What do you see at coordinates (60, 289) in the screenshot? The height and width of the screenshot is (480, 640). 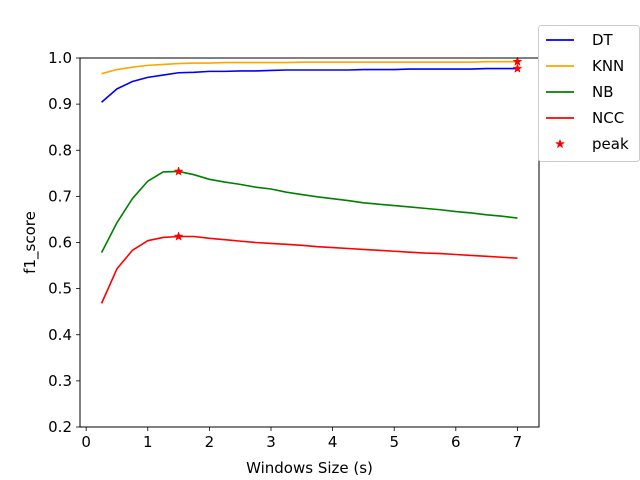 I see `y-tick-label: 0.5` at bounding box center [60, 289].